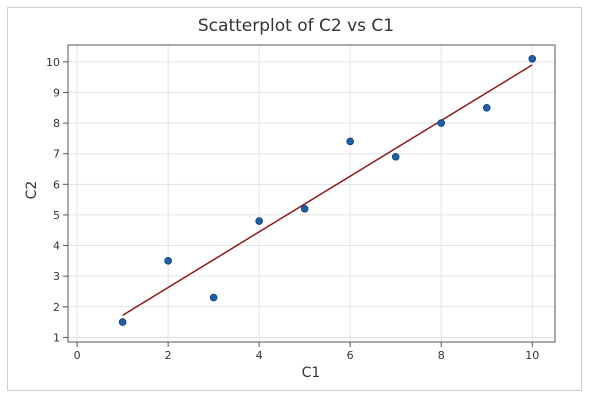 The height and width of the screenshot is (400, 592). What do you see at coordinates (57, 200) in the screenshot?
I see `y-axis: 1 2 3 4 5 6 7 8 9 10` at bounding box center [57, 200].